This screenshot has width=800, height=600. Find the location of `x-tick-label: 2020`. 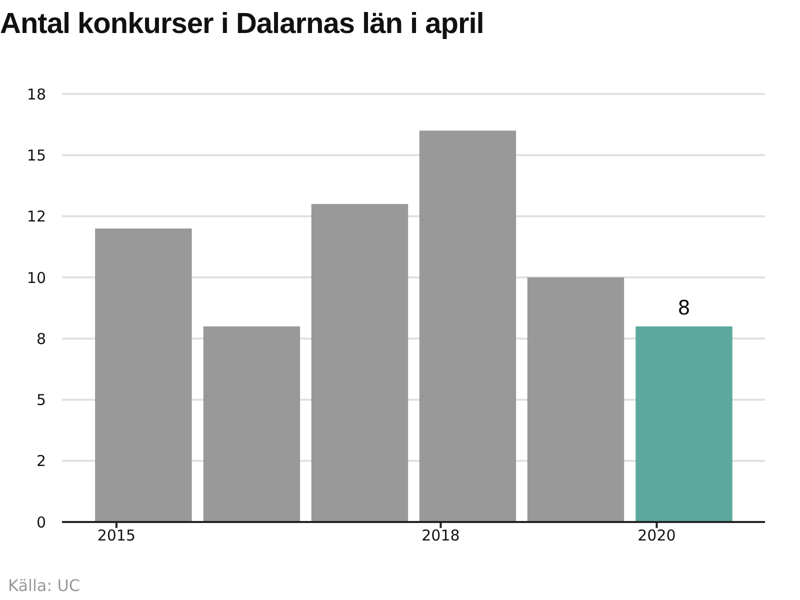

x-tick-label: 2020 is located at coordinates (657, 535).